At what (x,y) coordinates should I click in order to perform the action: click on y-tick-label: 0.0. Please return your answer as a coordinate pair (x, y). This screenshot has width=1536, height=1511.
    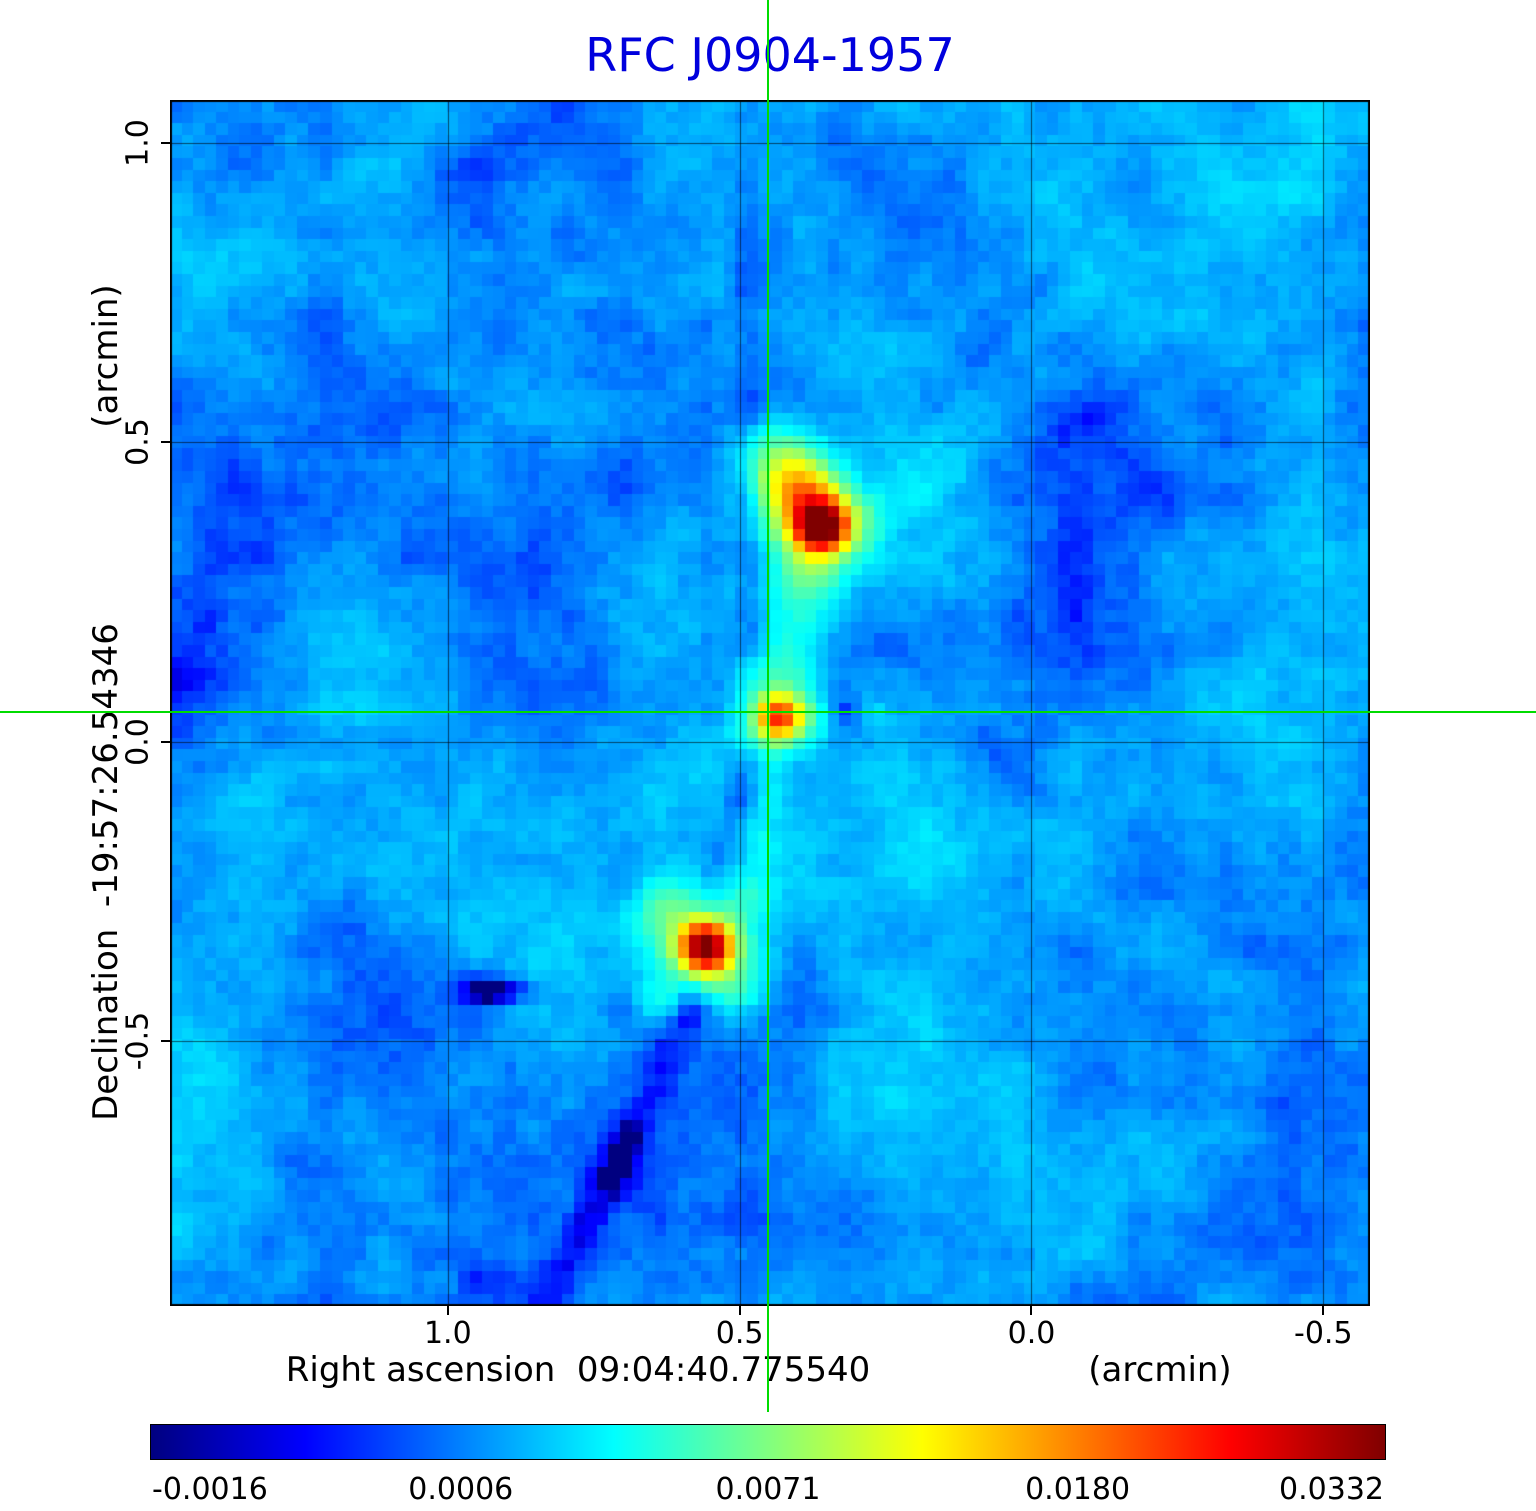
    Looking at the image, I should click on (138, 741).